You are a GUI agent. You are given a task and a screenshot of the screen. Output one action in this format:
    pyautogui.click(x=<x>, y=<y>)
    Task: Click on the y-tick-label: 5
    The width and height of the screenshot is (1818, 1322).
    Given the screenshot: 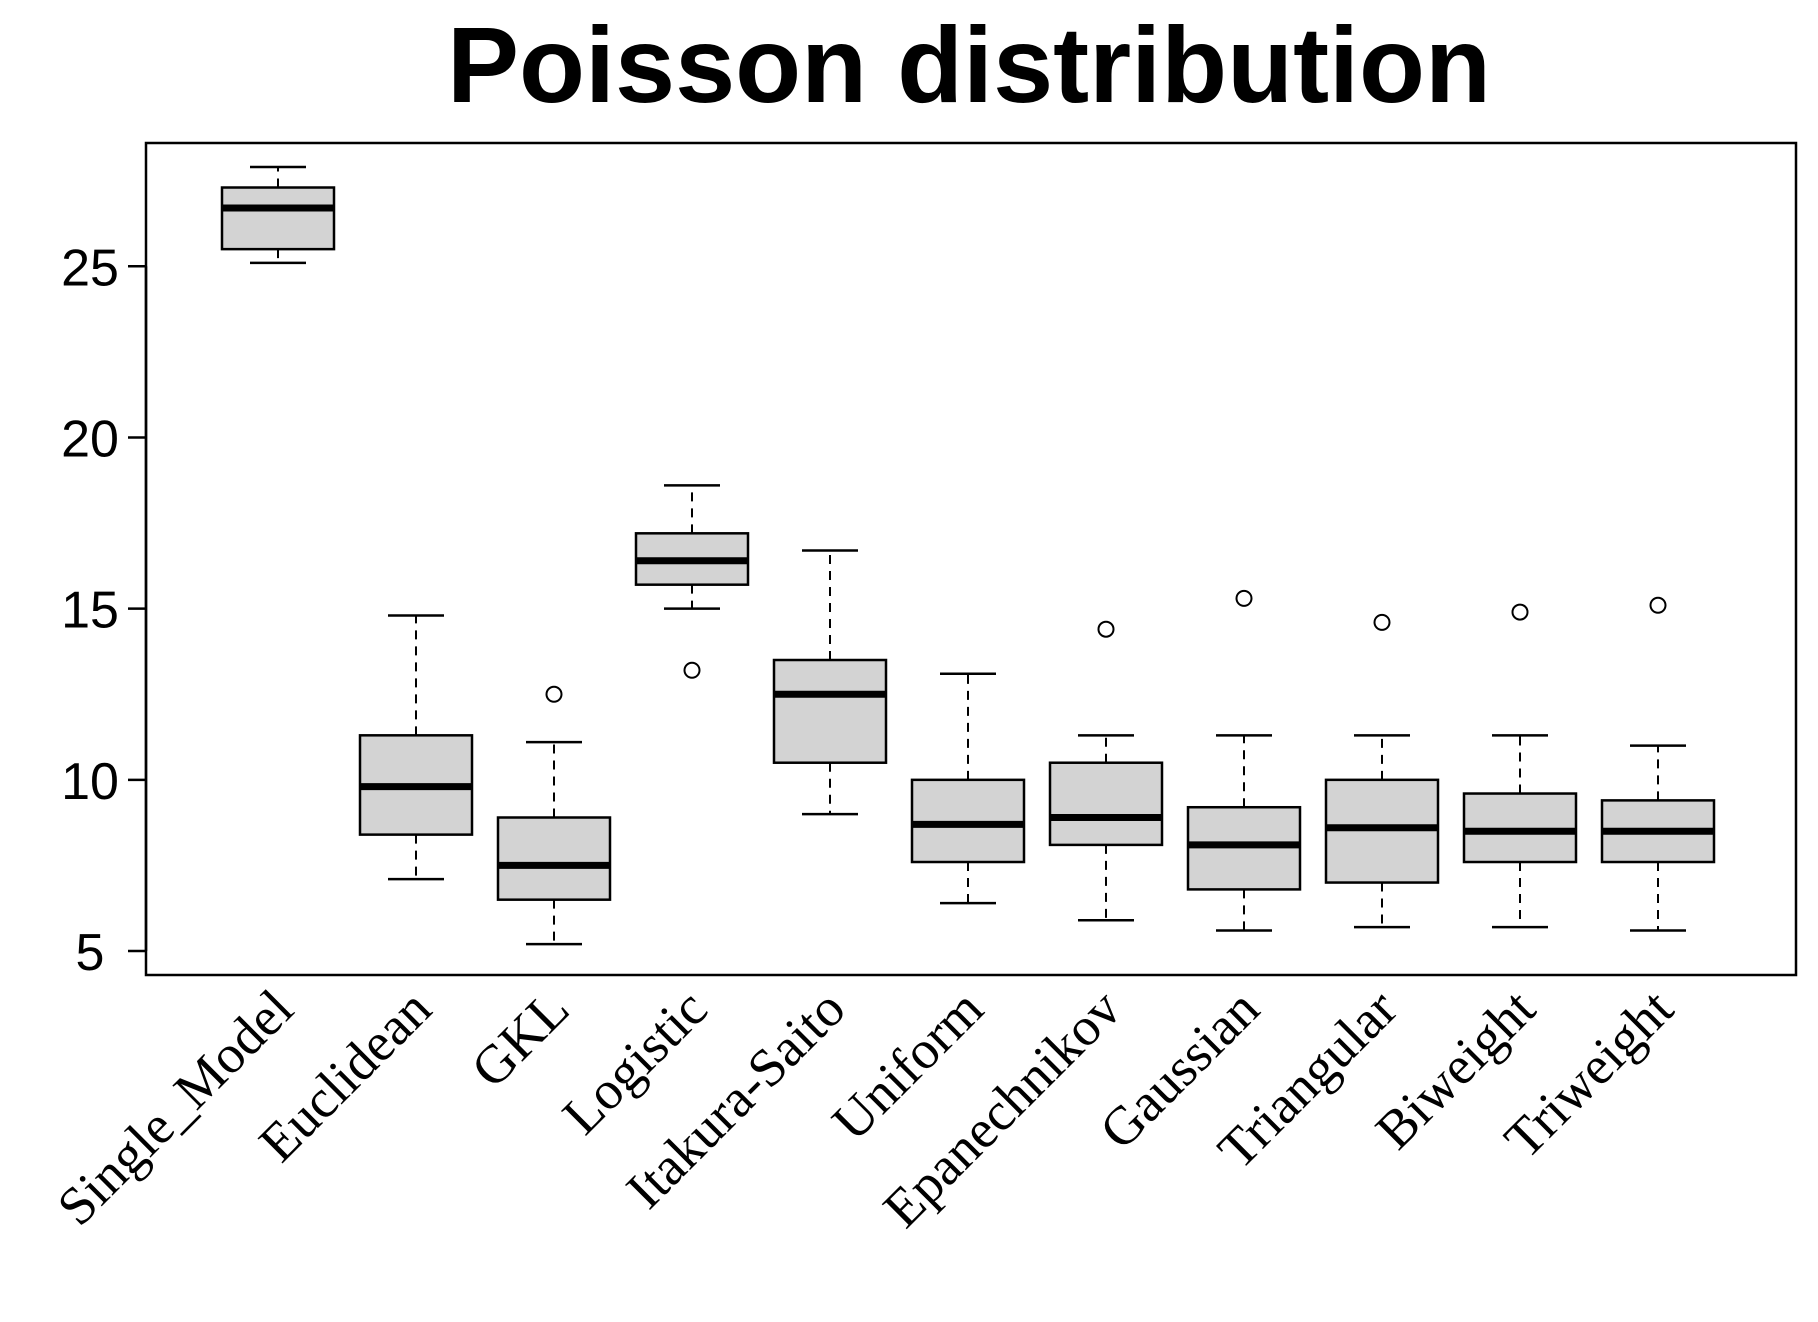 What is the action you would take?
    pyautogui.click(x=90, y=953)
    